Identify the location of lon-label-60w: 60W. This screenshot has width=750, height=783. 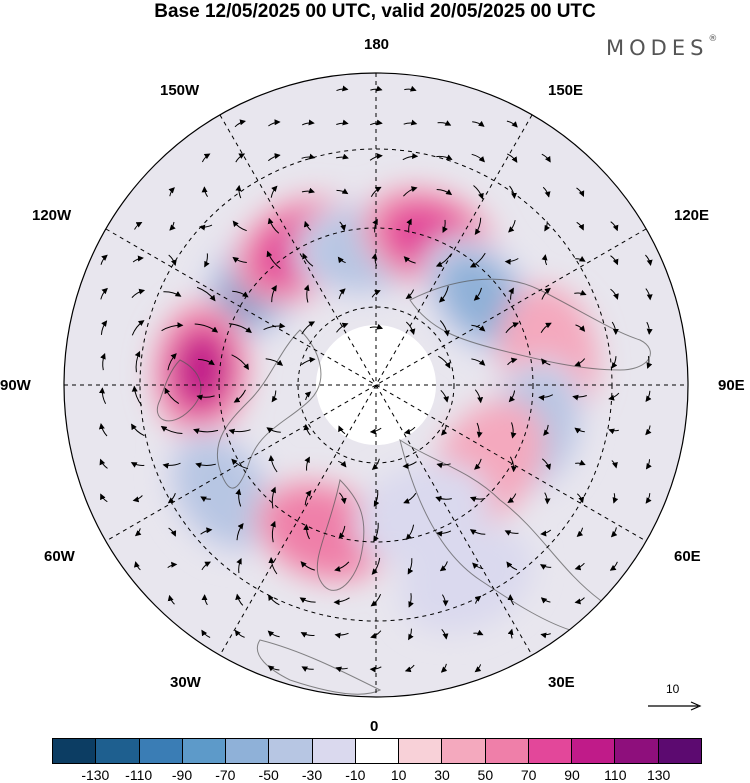
(59, 556).